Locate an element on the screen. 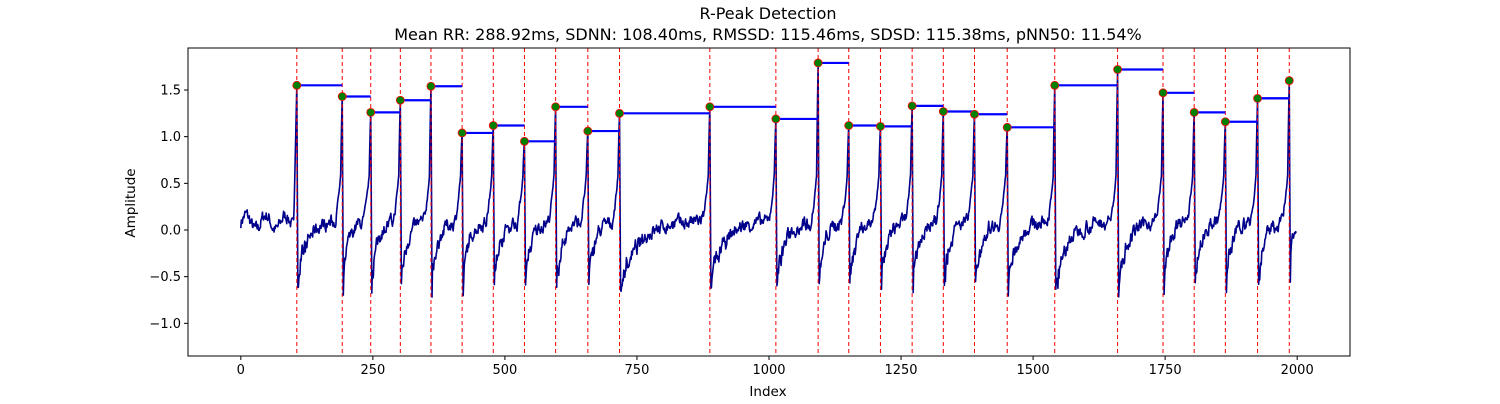 The width and height of the screenshot is (1500, 404). x-tick-label: 1500 is located at coordinates (1033, 370).